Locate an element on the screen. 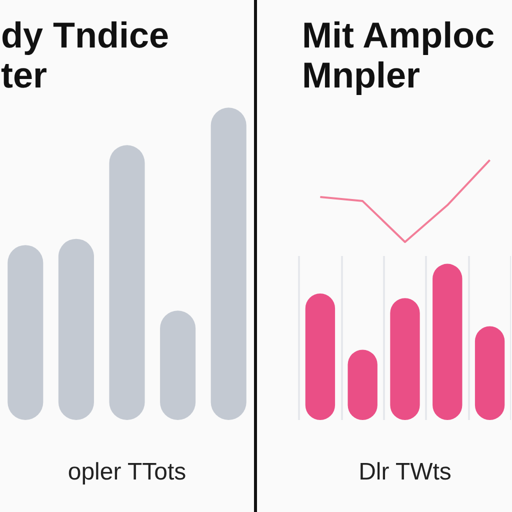  x-axis-title: Dlr TWts is located at coordinates (405, 472).